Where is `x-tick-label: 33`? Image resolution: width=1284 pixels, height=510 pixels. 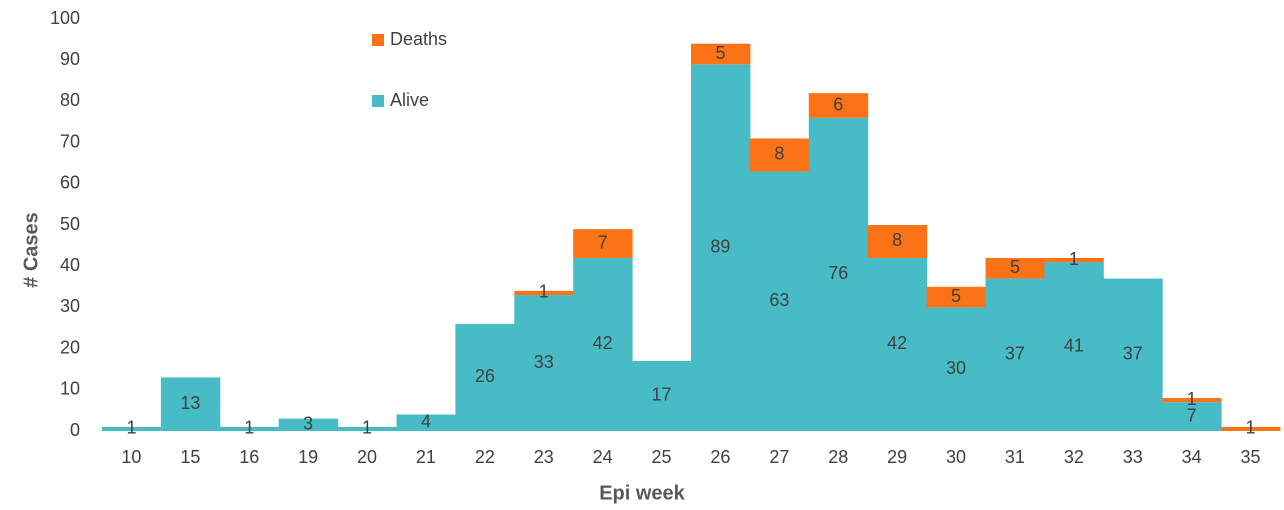 x-tick-label: 33 is located at coordinates (1133, 457).